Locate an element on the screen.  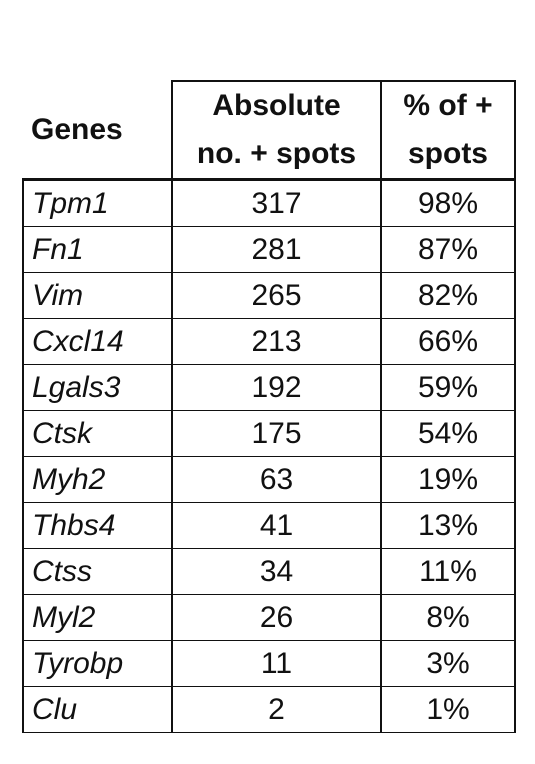
percent-cell: 1% is located at coordinates (448, 709).